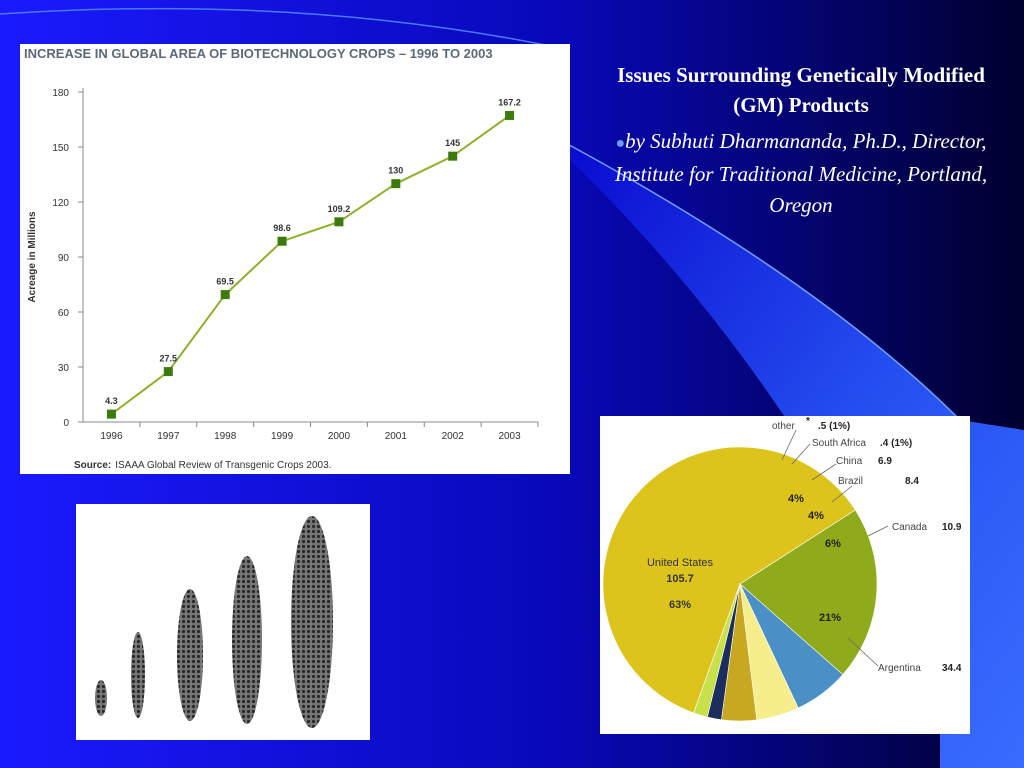  I want to click on y-tick-label: 60, so click(64, 313).